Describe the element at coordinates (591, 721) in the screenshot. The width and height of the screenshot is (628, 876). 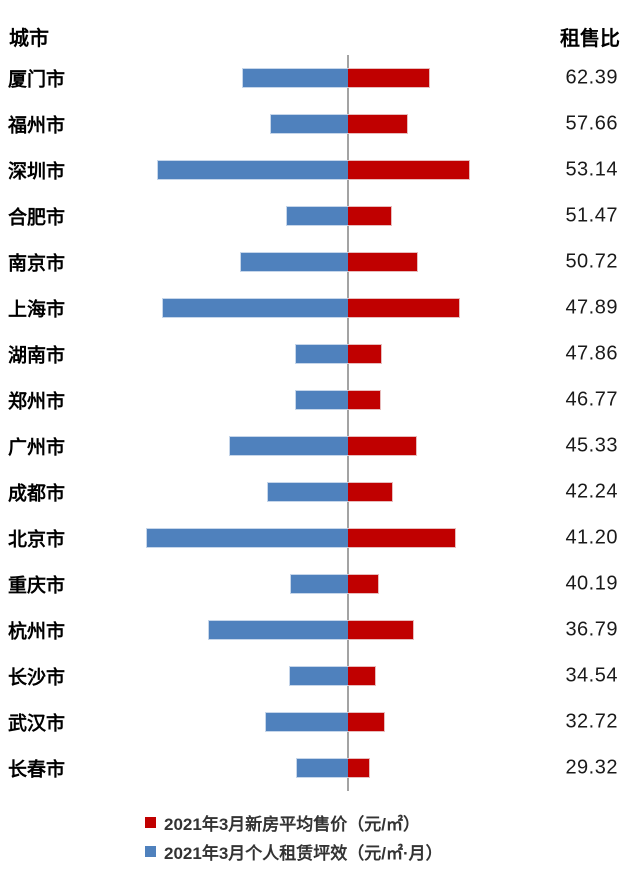
I see `ratio-value: 32.72` at that location.